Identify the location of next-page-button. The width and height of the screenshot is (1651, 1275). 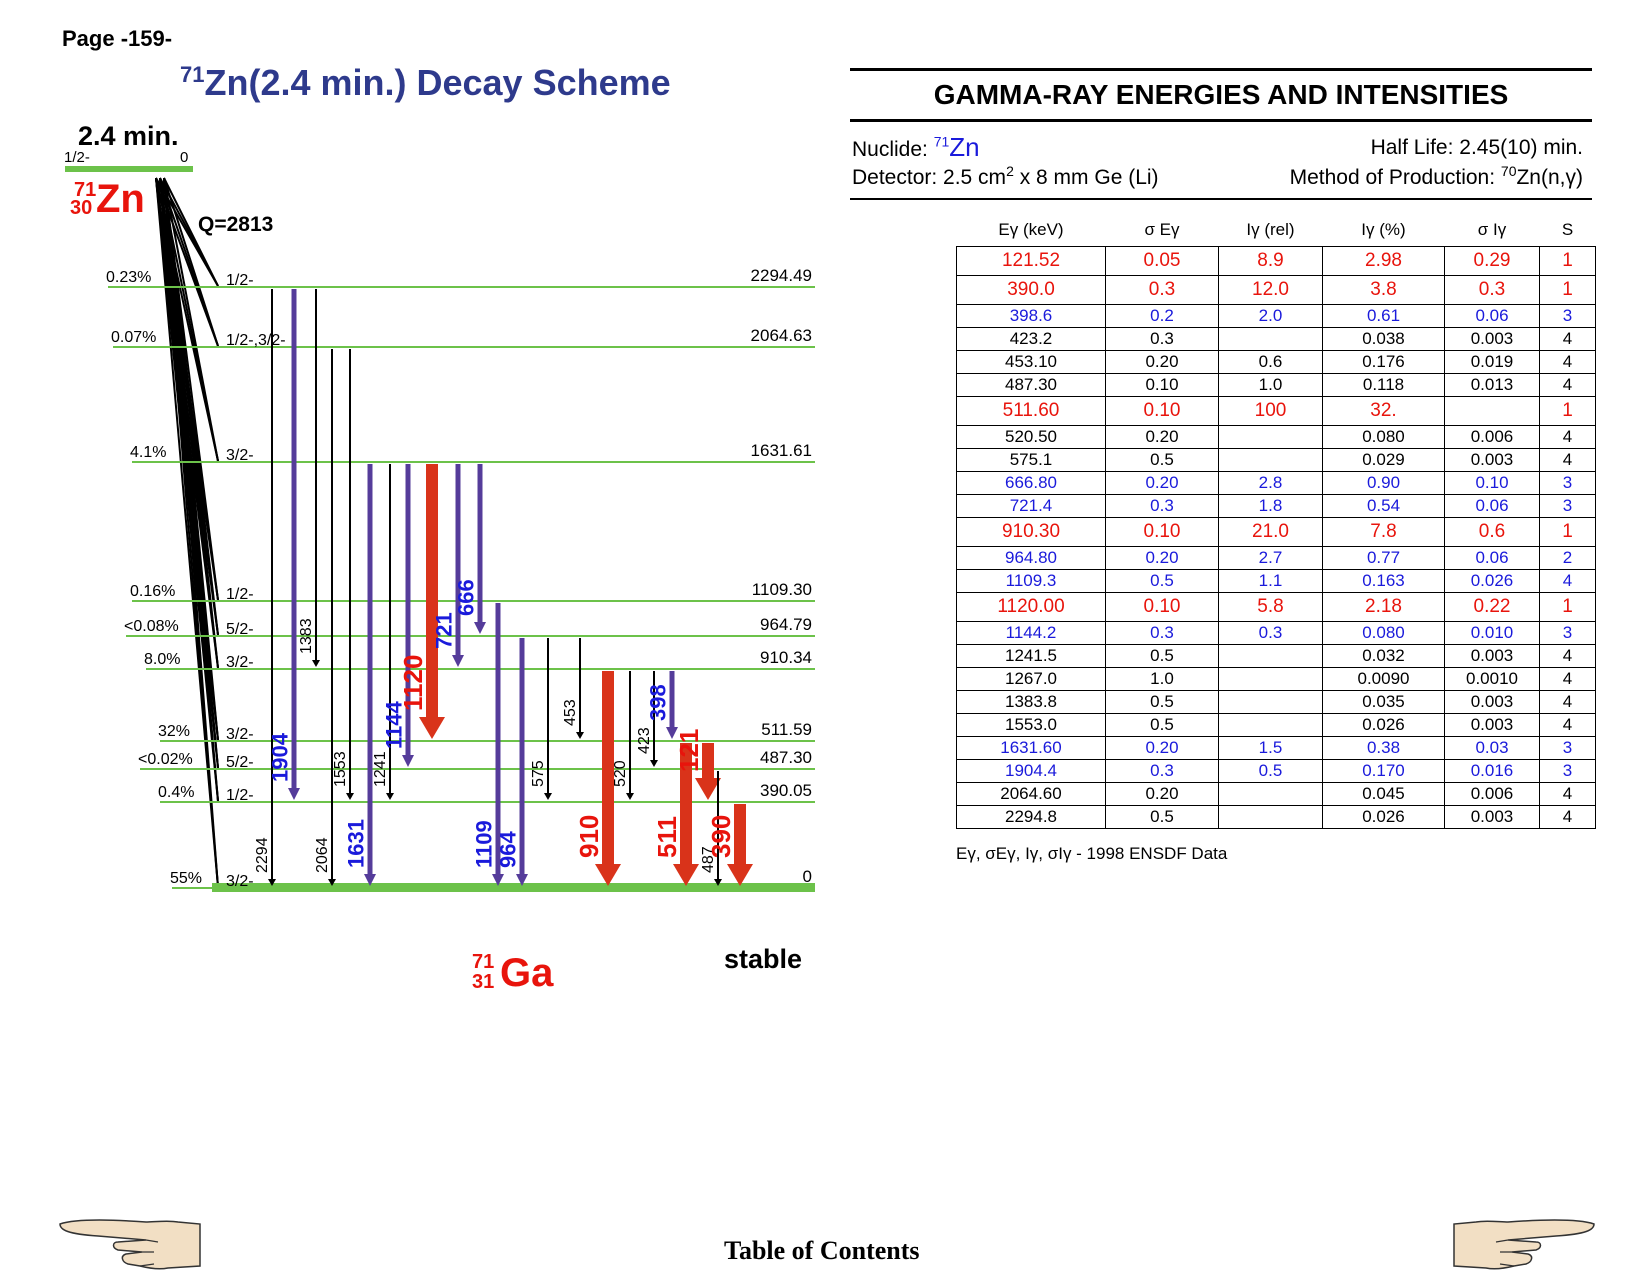
(1523, 1244).